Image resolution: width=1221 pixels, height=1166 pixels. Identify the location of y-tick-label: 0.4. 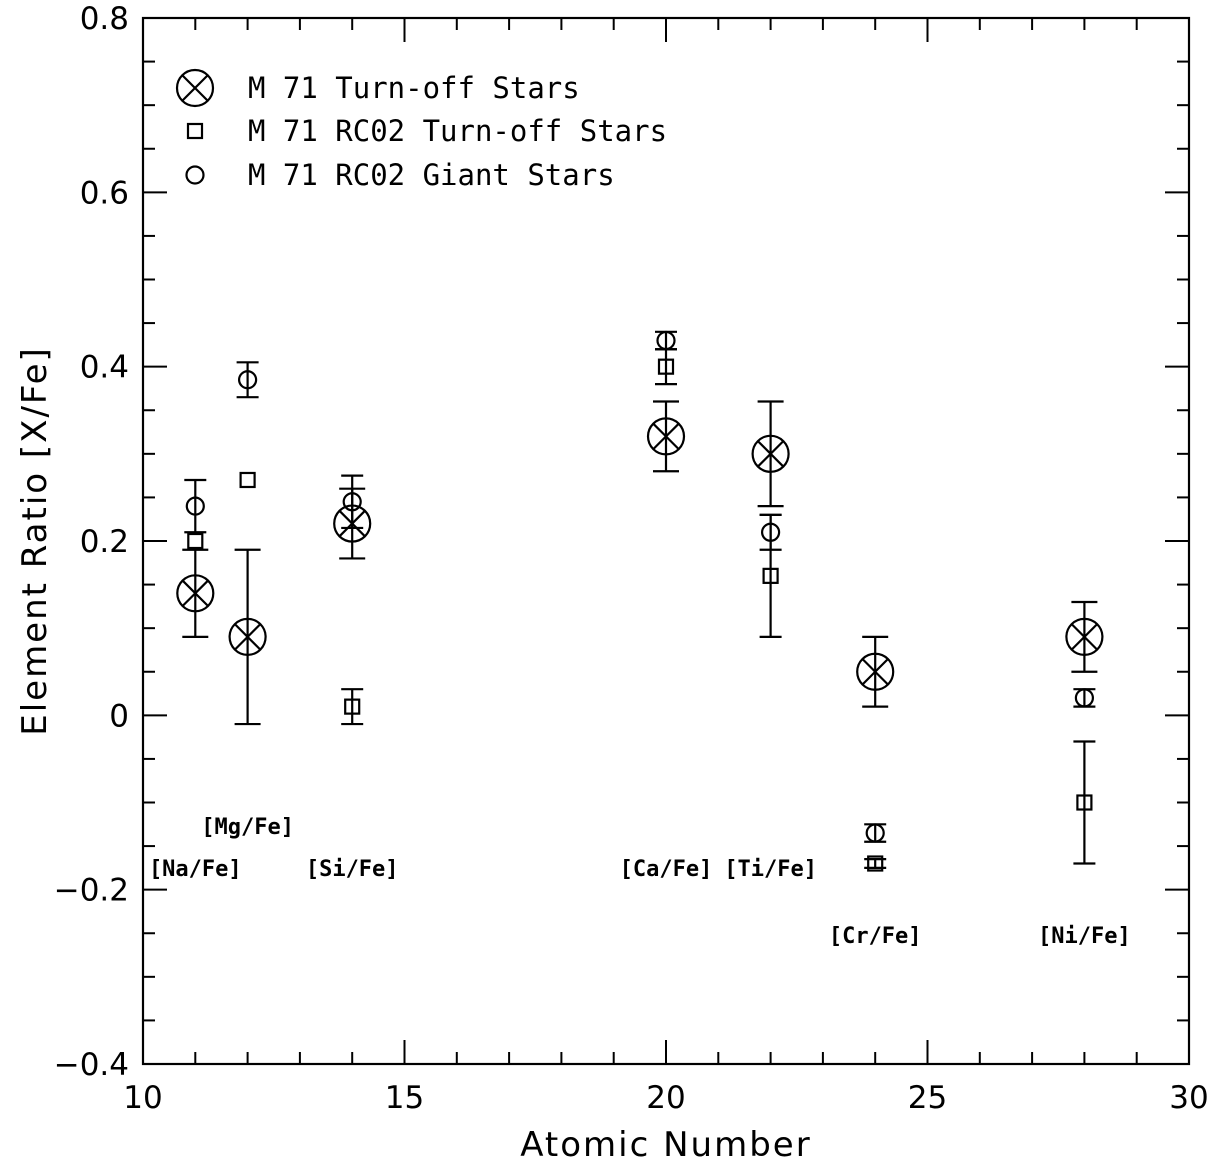
(104, 368).